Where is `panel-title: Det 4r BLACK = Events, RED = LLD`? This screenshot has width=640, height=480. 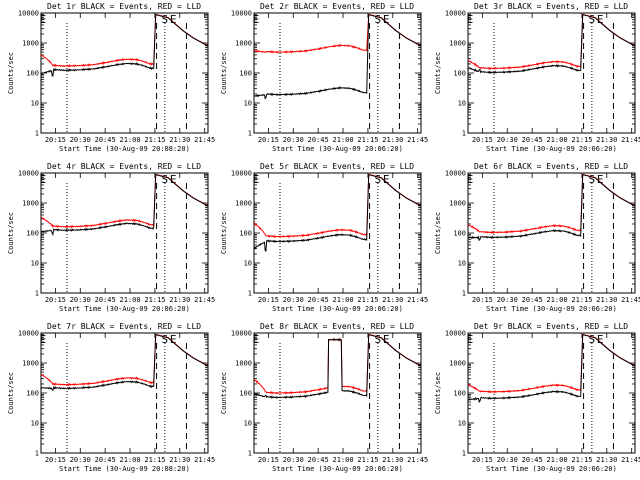
panel-title: Det 4r BLACK = Events, RED = LLD is located at coordinates (124, 166).